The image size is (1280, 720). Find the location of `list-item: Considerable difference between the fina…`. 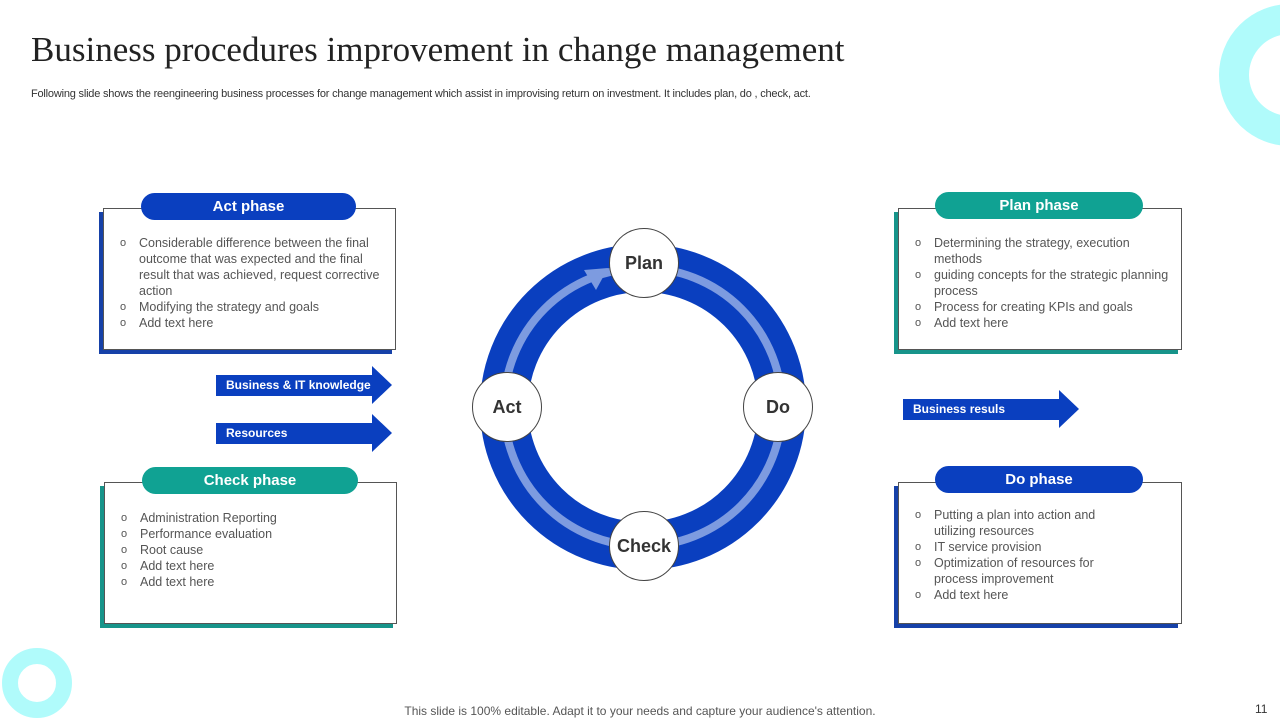

list-item: Considerable difference between the fina… is located at coordinates (252, 267).